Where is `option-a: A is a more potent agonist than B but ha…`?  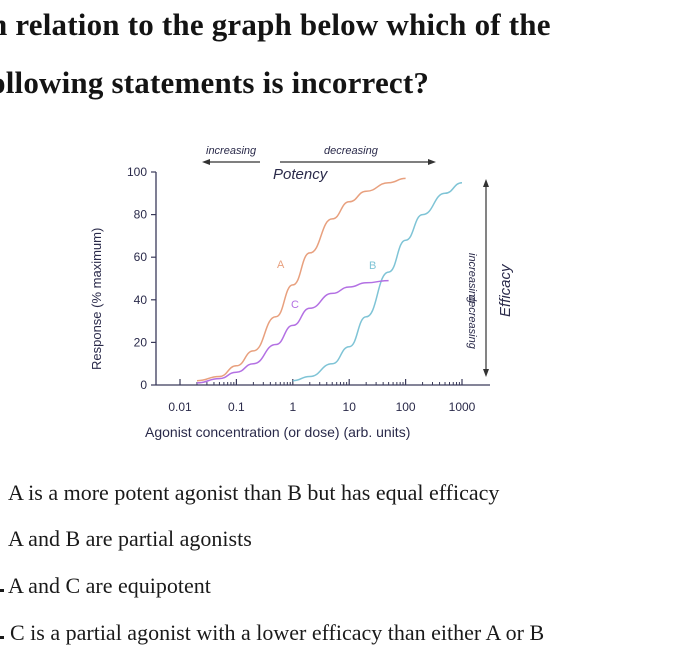
option-a: A is a more potent agonist than B but ha… is located at coordinates (254, 492).